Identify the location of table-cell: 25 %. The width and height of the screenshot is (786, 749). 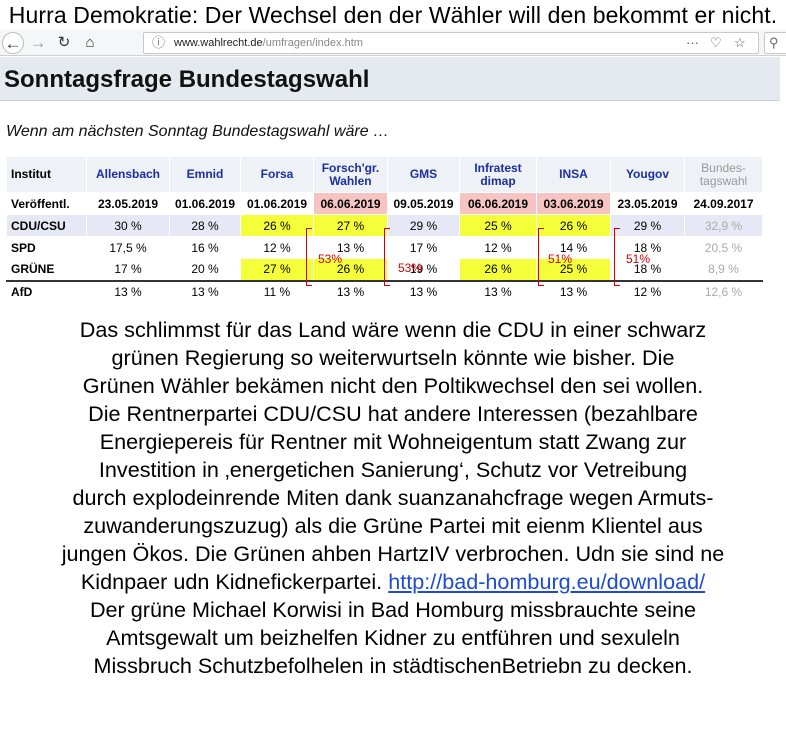
(498, 225).